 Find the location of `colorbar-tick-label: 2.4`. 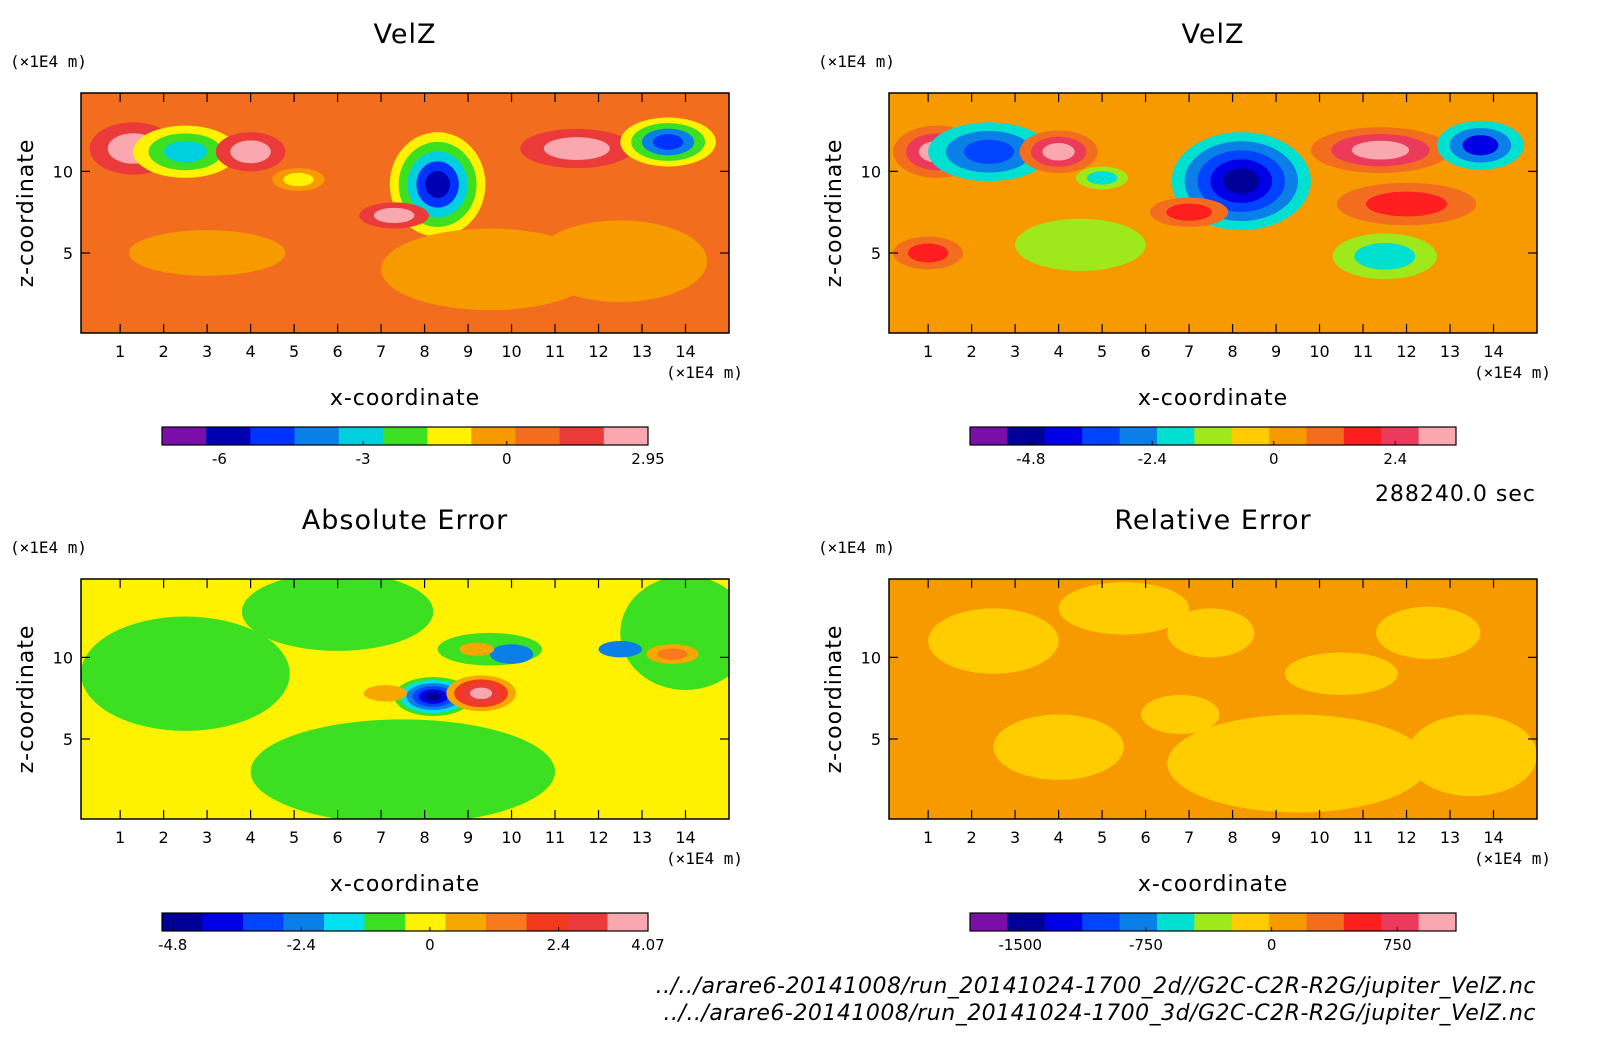

colorbar-tick-label: 2.4 is located at coordinates (559, 945).